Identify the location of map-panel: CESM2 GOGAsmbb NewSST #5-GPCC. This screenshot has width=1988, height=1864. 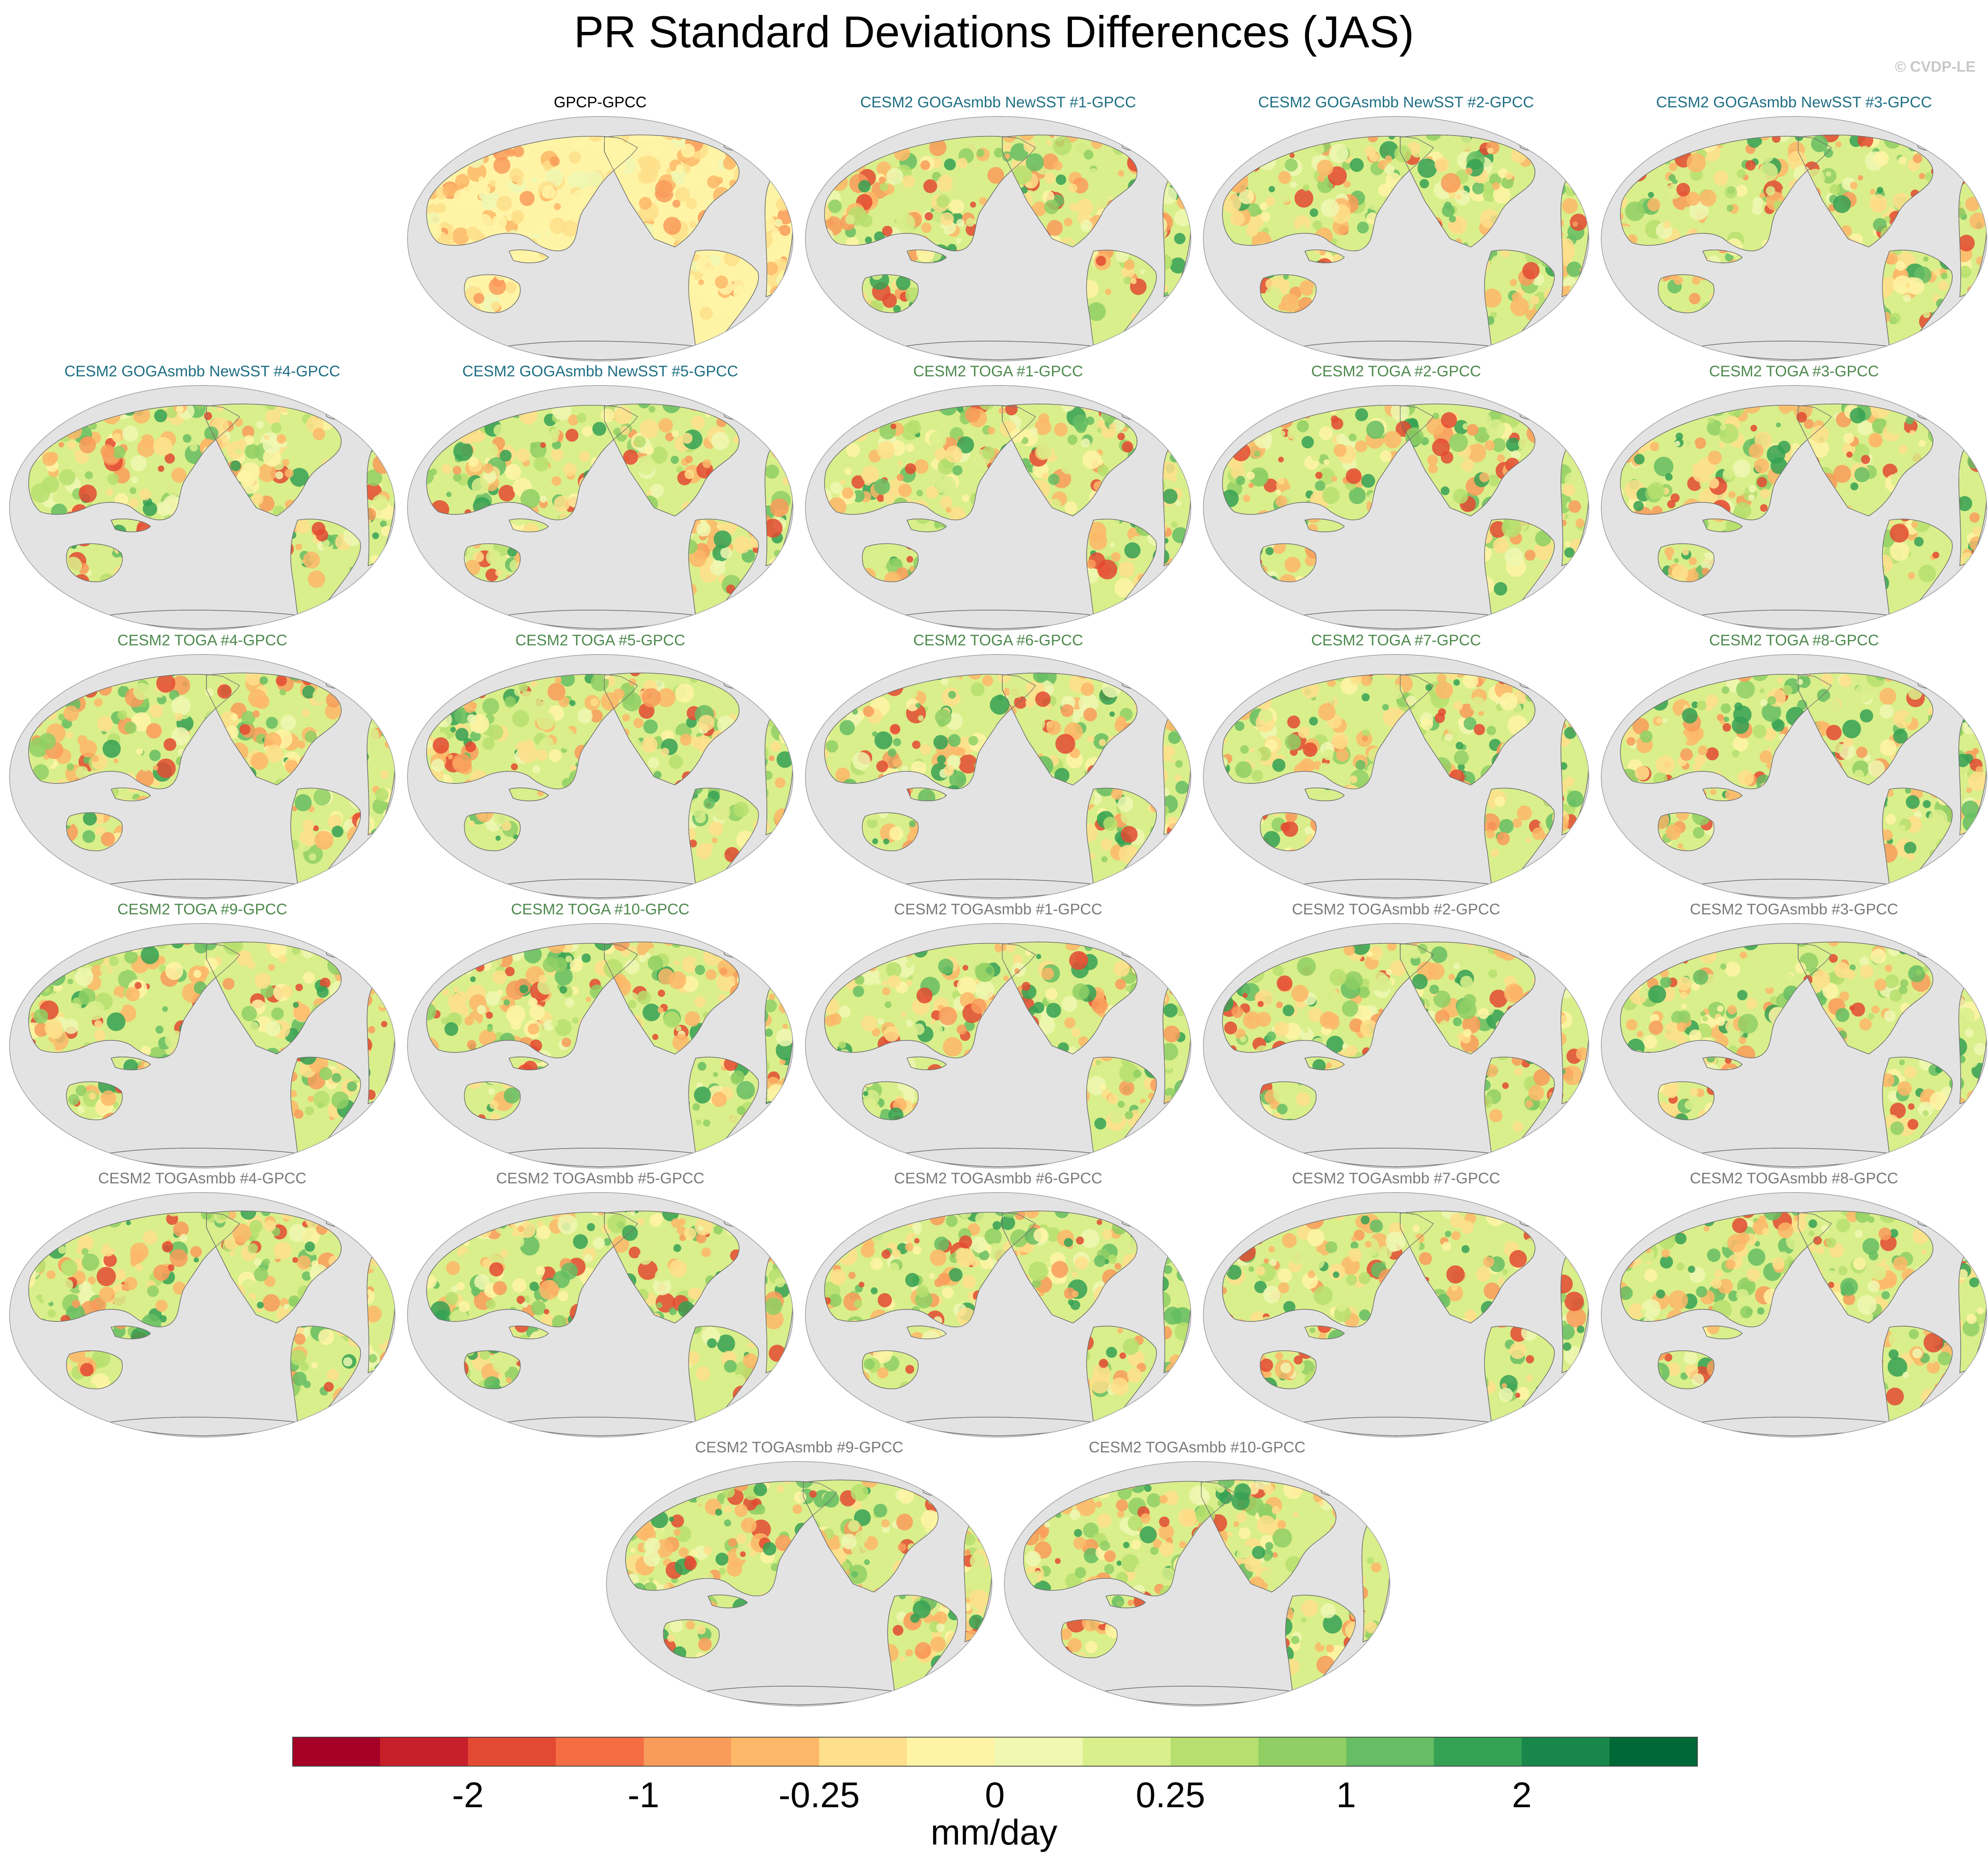
(600, 497).